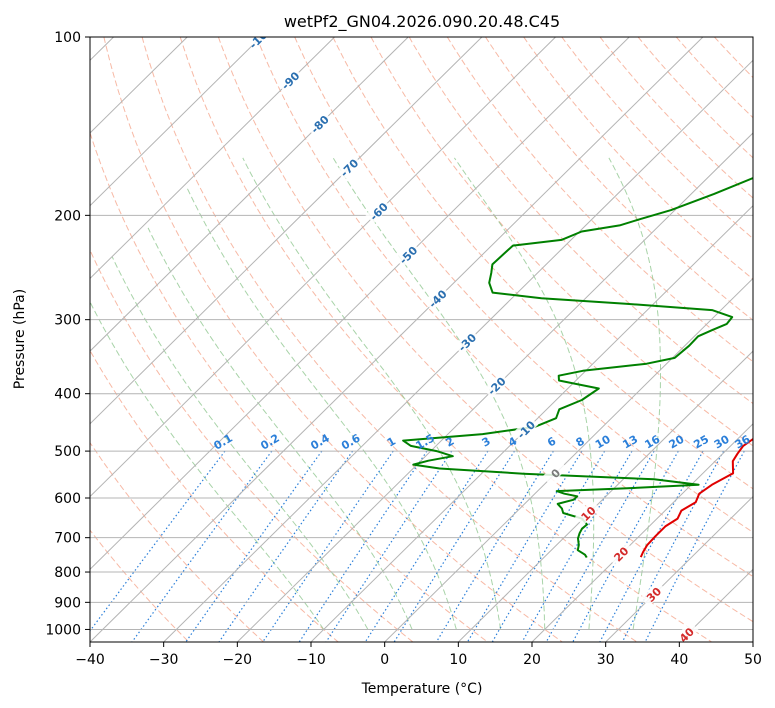  Describe the element at coordinates (696, 497) in the screenshot. I see `temperature-line` at that location.